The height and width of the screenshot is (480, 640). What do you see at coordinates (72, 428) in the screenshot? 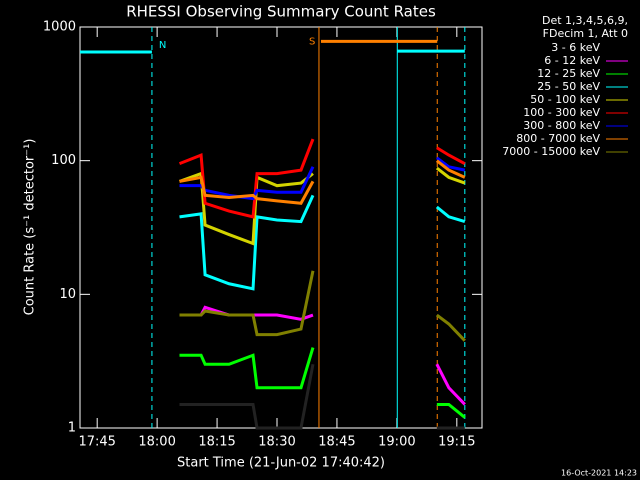
I see `y-tick-label: 1` at bounding box center [72, 428].